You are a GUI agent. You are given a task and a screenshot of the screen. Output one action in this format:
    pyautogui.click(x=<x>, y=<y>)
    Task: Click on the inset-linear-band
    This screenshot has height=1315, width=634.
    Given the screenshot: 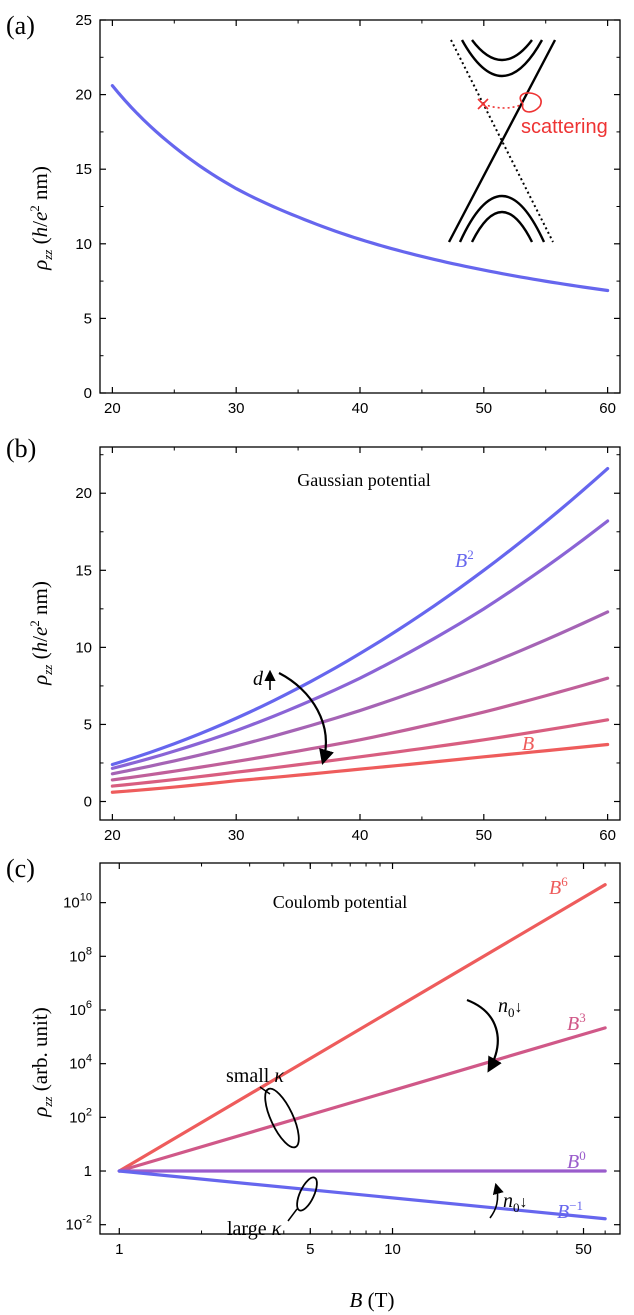 What is the action you would take?
    pyautogui.click(x=502, y=141)
    